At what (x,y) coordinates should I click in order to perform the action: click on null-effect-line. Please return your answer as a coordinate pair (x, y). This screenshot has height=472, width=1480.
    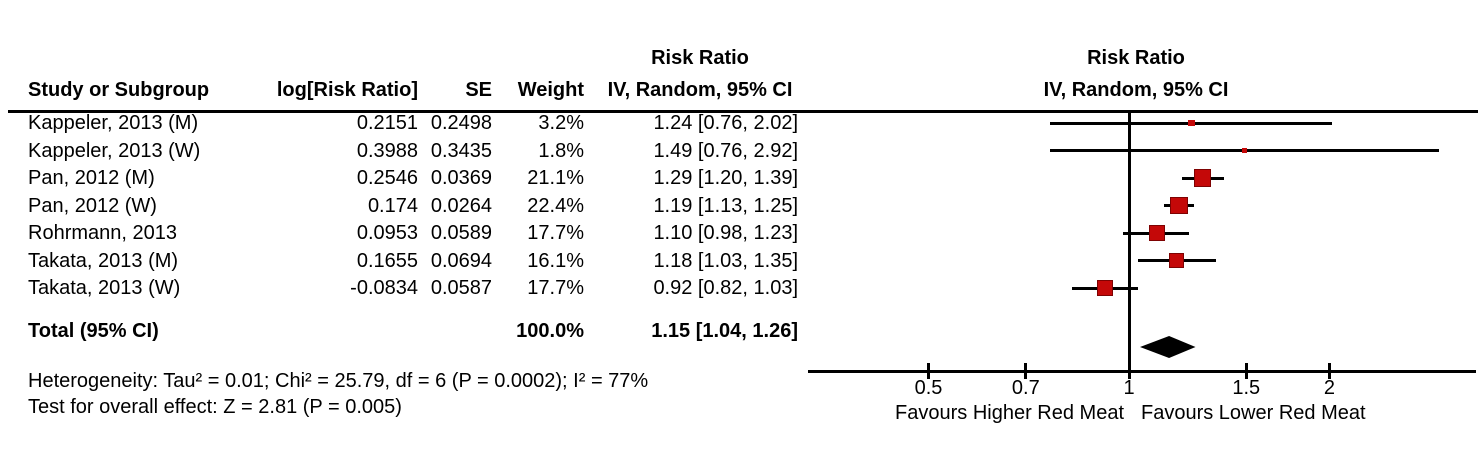
    Looking at the image, I should click on (1129, 242).